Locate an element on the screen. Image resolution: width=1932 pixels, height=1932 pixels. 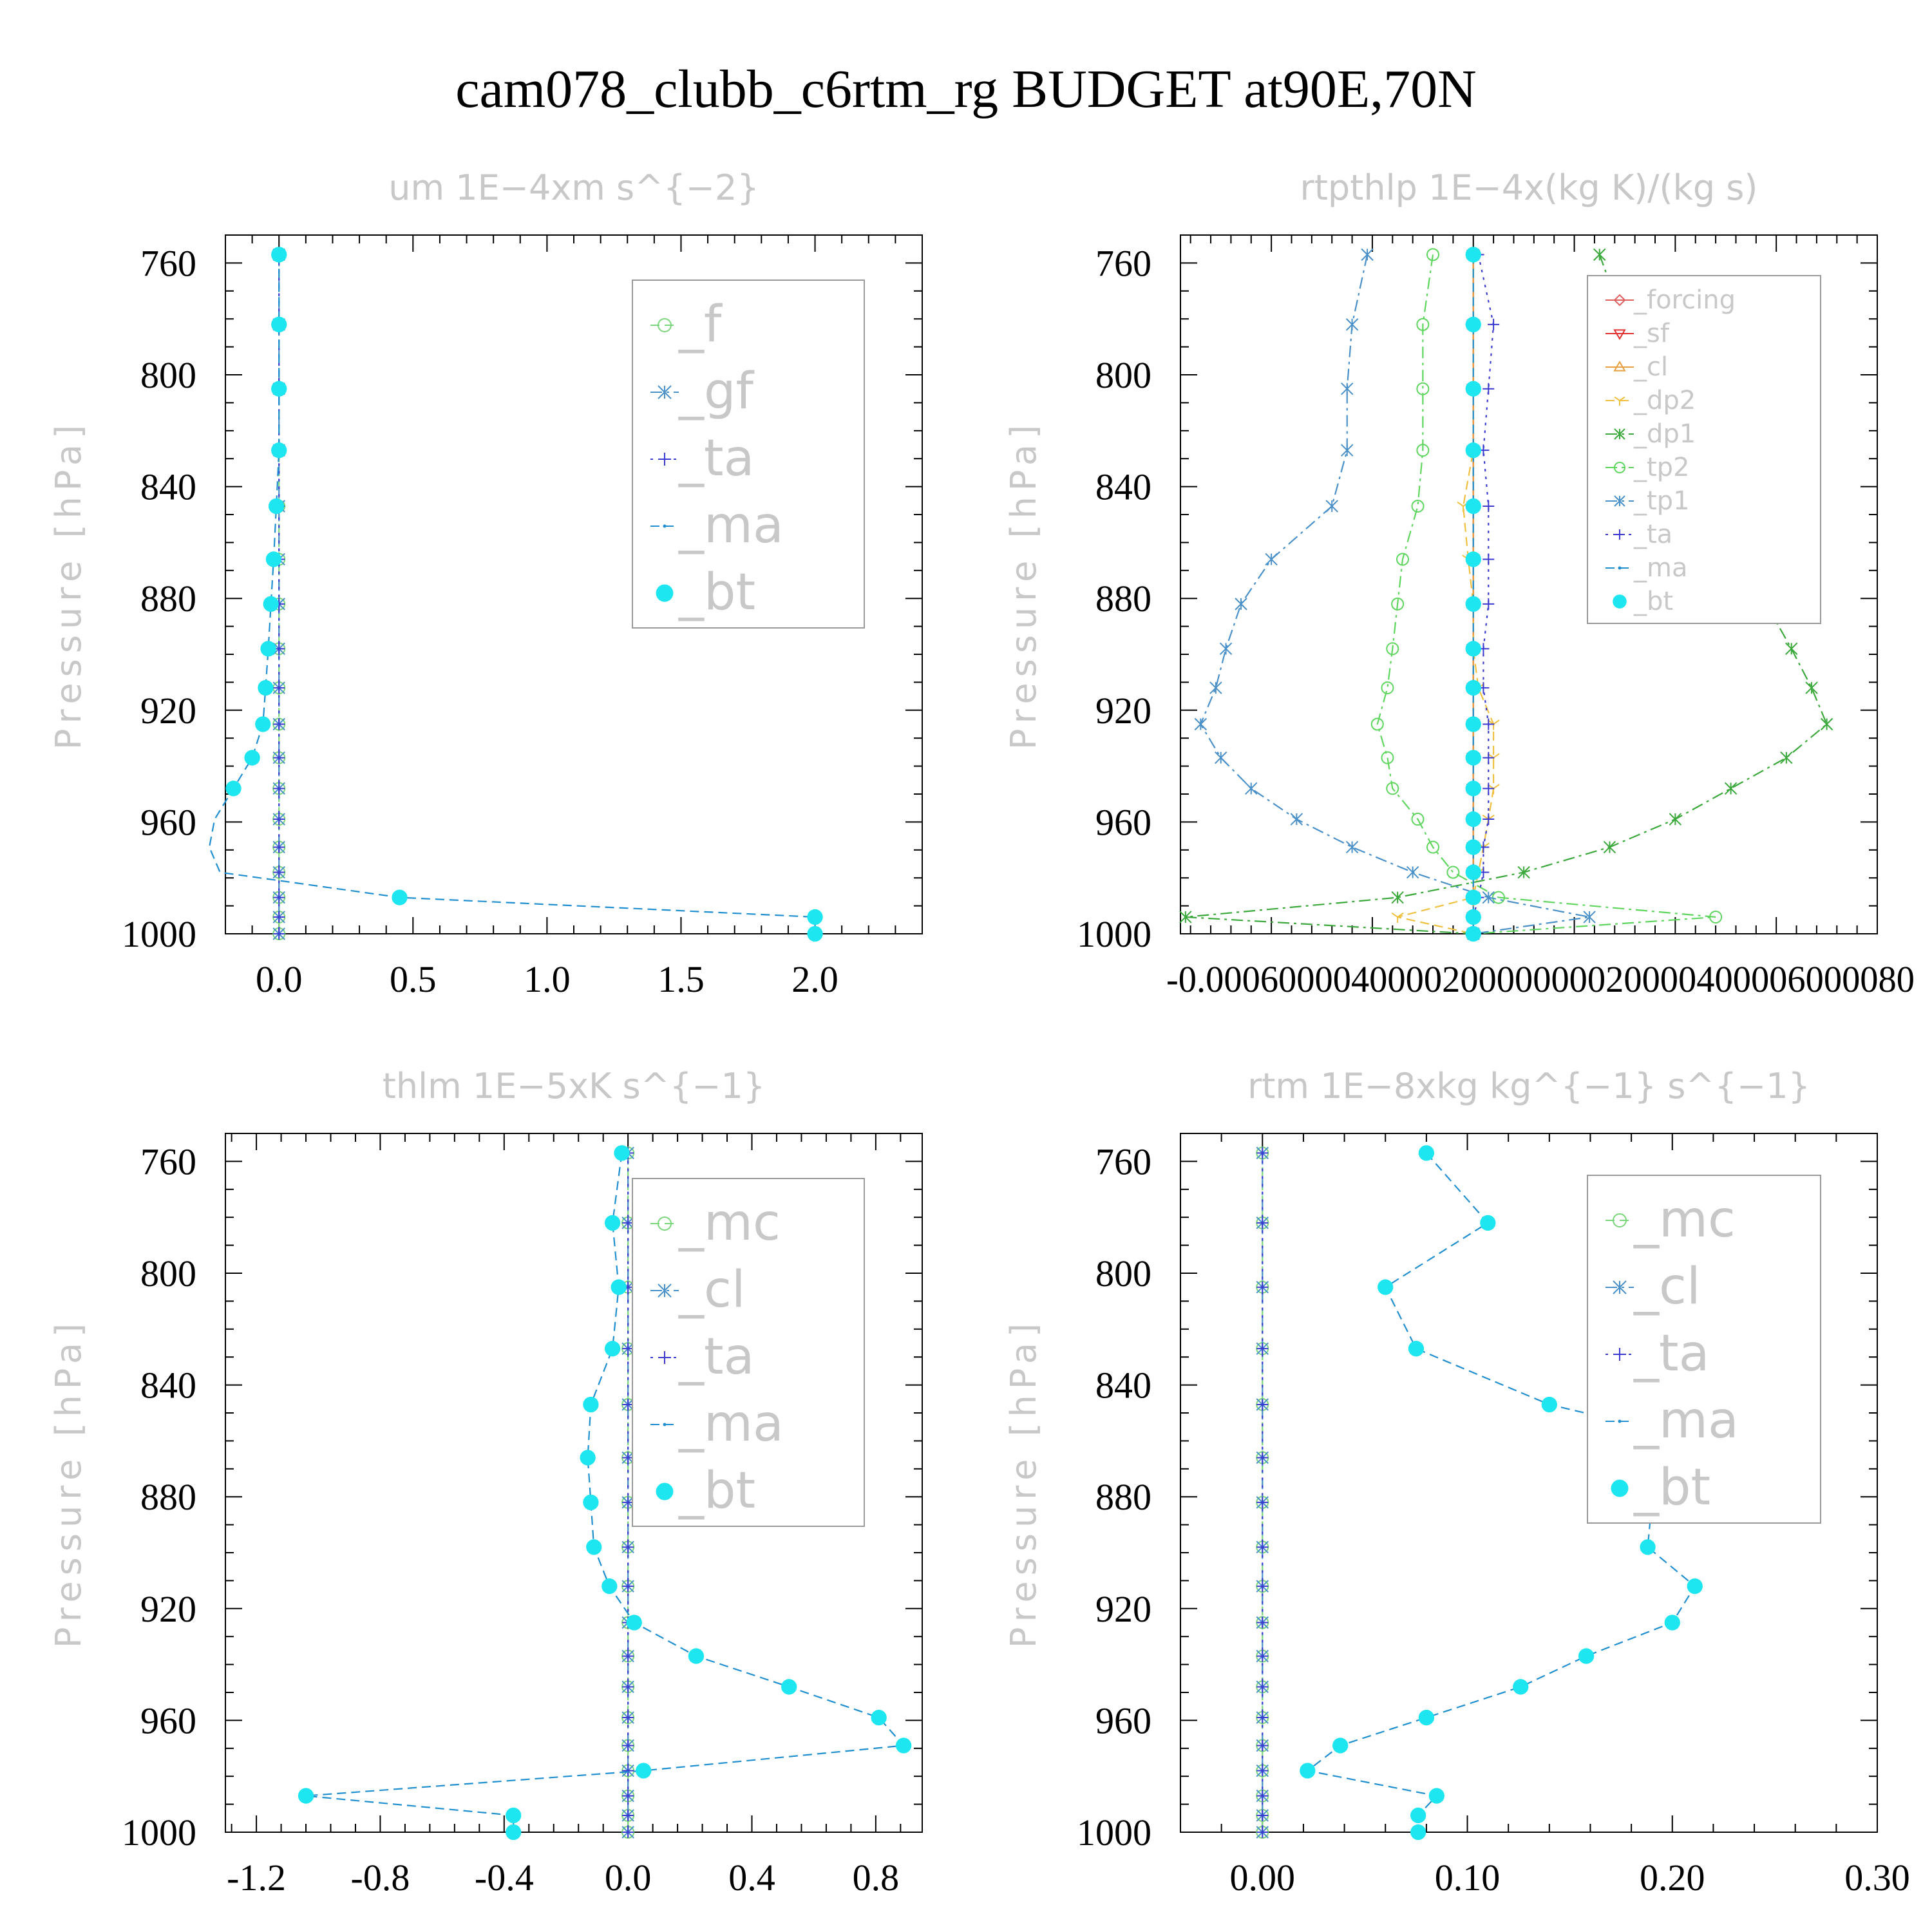
x-tick-label: -0.4 is located at coordinates (505, 1878).